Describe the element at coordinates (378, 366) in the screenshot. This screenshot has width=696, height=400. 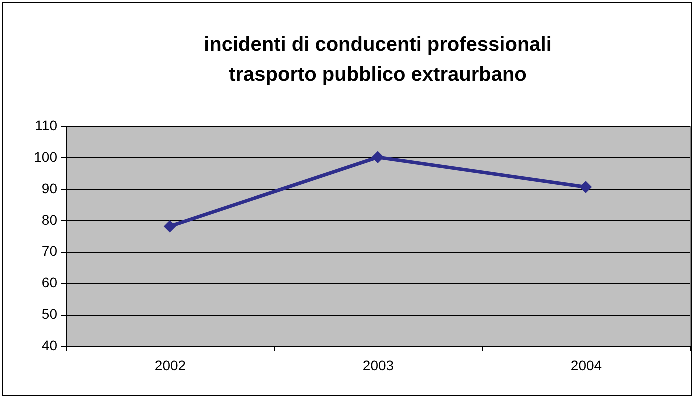
I see `x-tick-label: 2003` at that location.